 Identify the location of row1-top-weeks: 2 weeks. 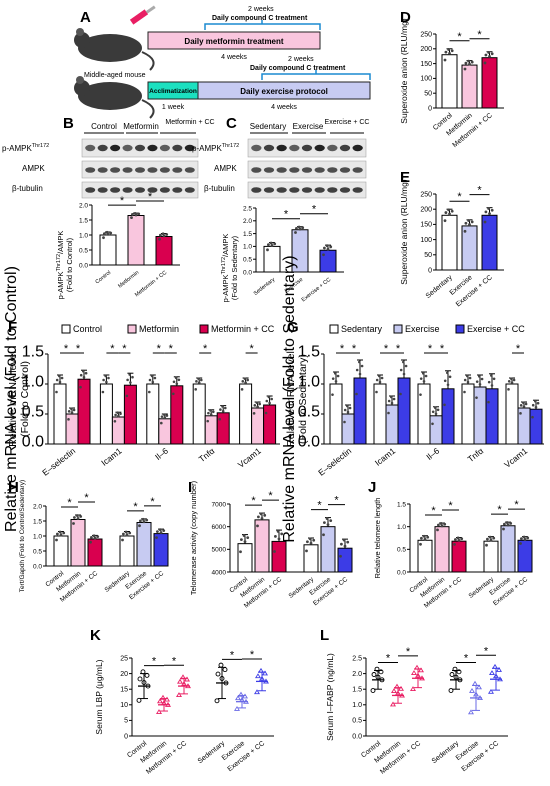
(261, 9).